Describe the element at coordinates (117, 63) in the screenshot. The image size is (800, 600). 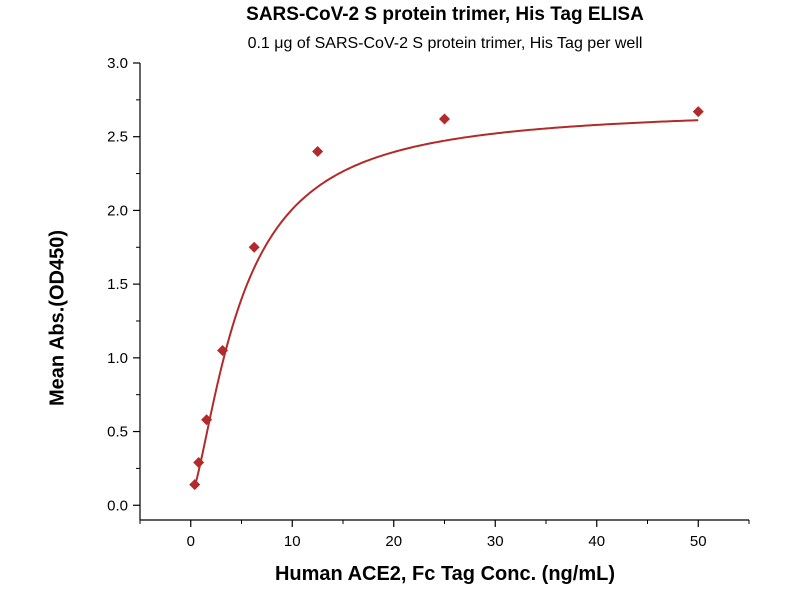
I see `y-tick-label: 3.0` at that location.